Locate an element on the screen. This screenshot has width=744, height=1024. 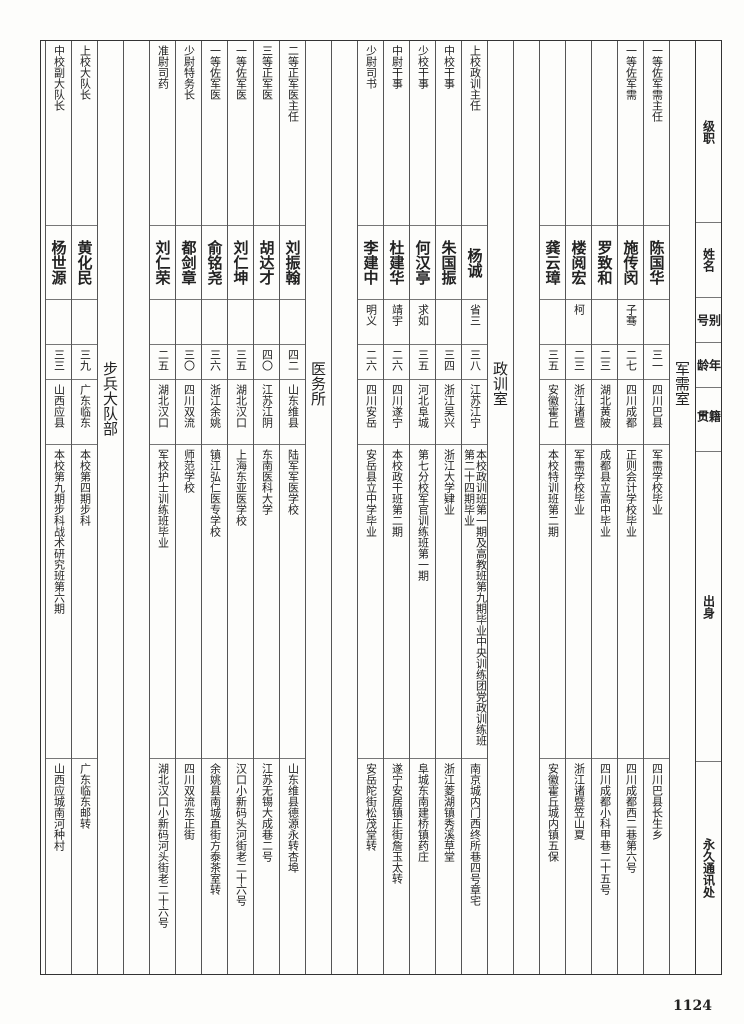
name-cell: 刘振翰 is located at coordinates (292, 263).